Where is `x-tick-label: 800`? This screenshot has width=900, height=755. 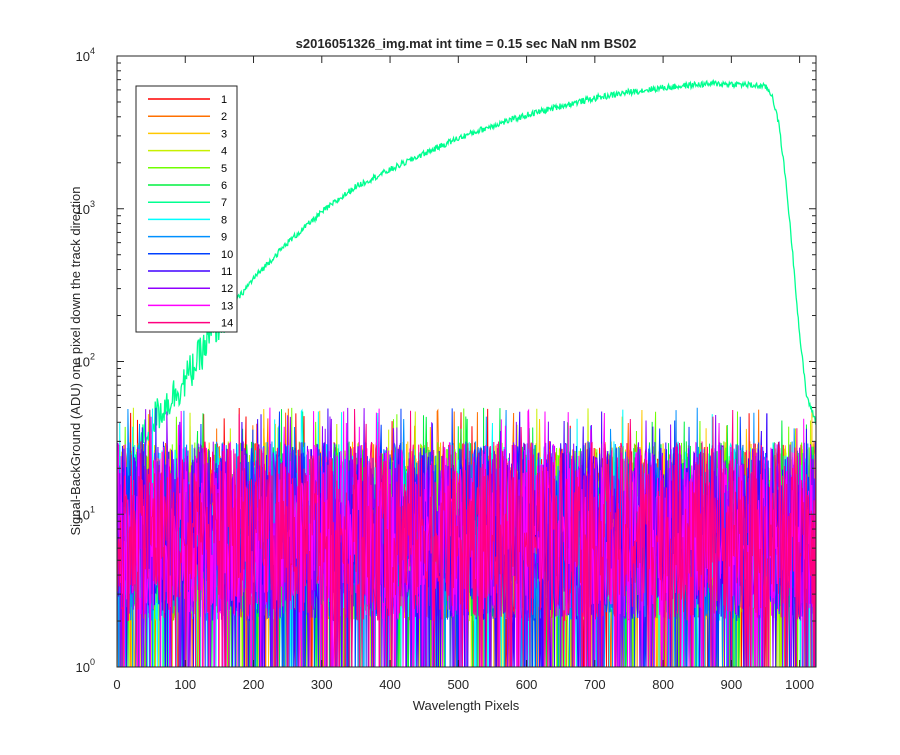 x-tick-label: 800 is located at coordinates (663, 684).